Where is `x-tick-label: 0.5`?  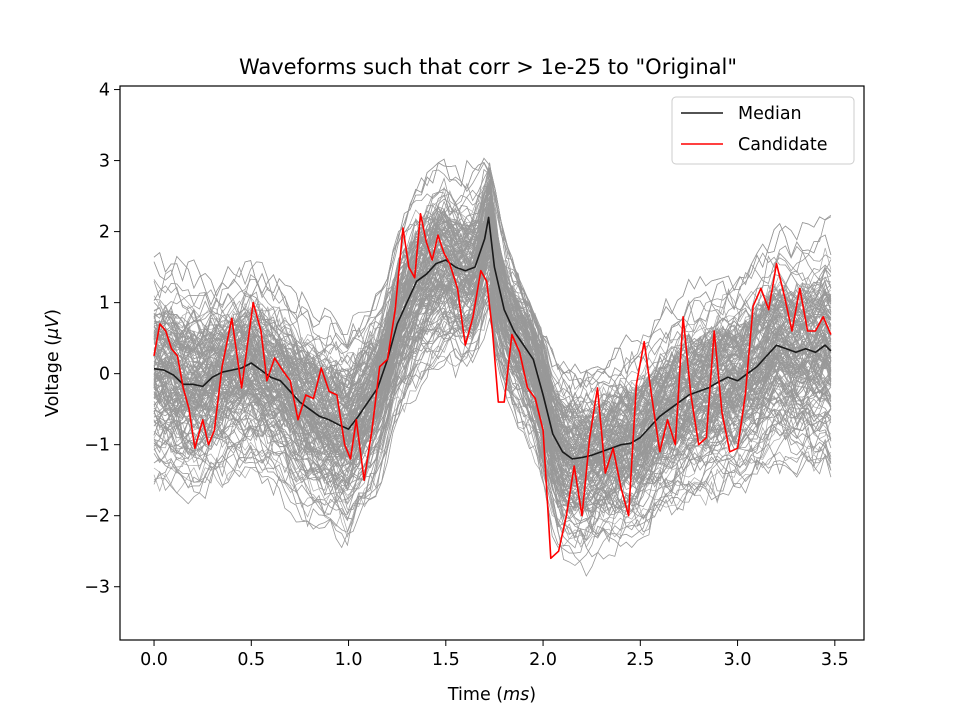 x-tick-label: 0.5 is located at coordinates (251, 660).